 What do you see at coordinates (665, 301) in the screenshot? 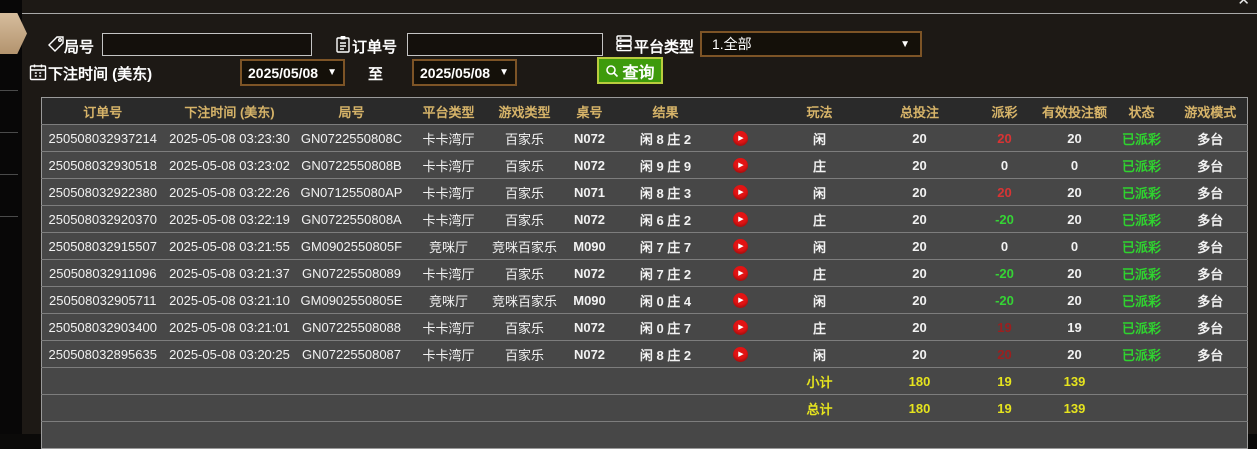
I see `result: 闲 0 庄 4` at bounding box center [665, 301].